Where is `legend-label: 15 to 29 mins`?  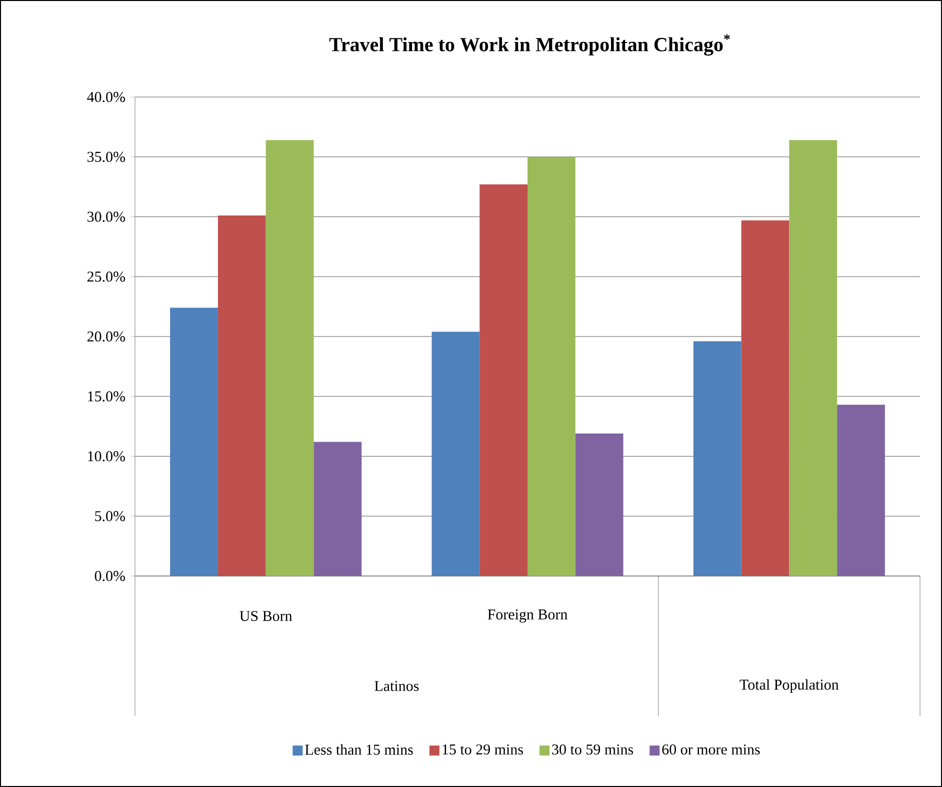
legend-label: 15 to 29 mins is located at coordinates (482, 749).